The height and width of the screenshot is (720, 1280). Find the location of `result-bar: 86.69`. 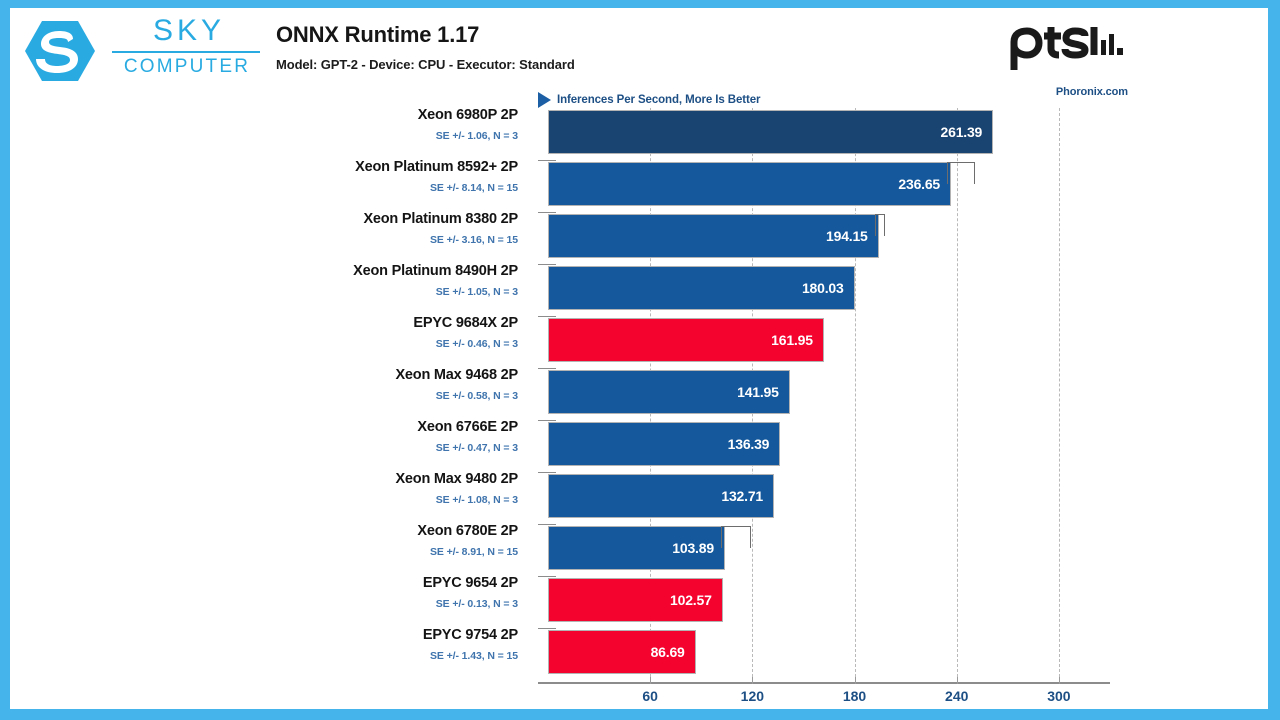

result-bar: 86.69 is located at coordinates (622, 652).